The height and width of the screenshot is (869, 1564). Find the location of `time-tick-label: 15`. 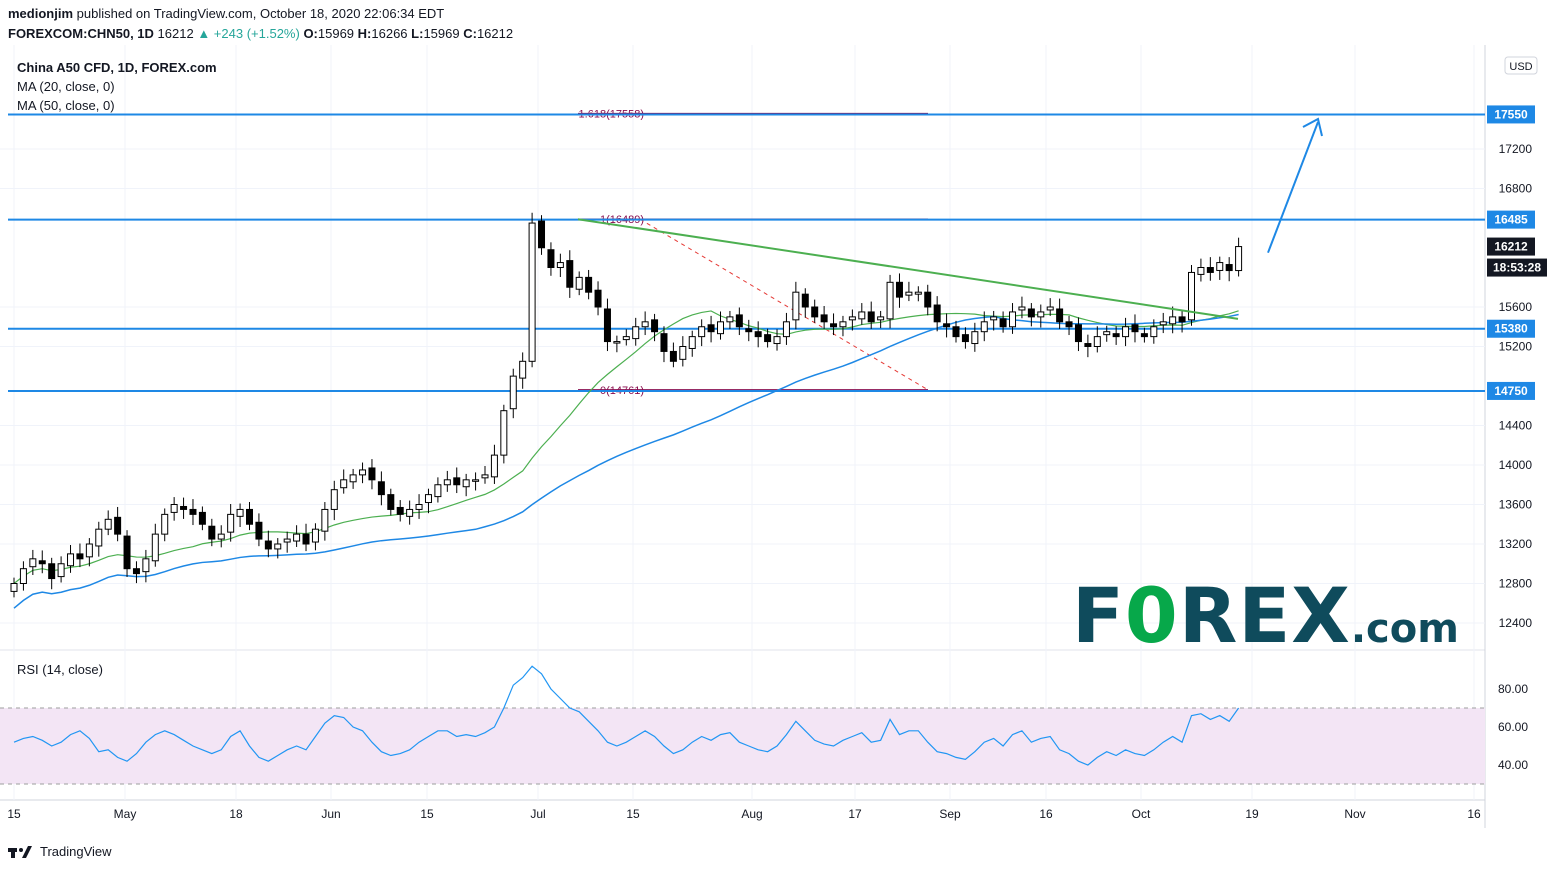

time-tick-label: 15 is located at coordinates (14, 814).